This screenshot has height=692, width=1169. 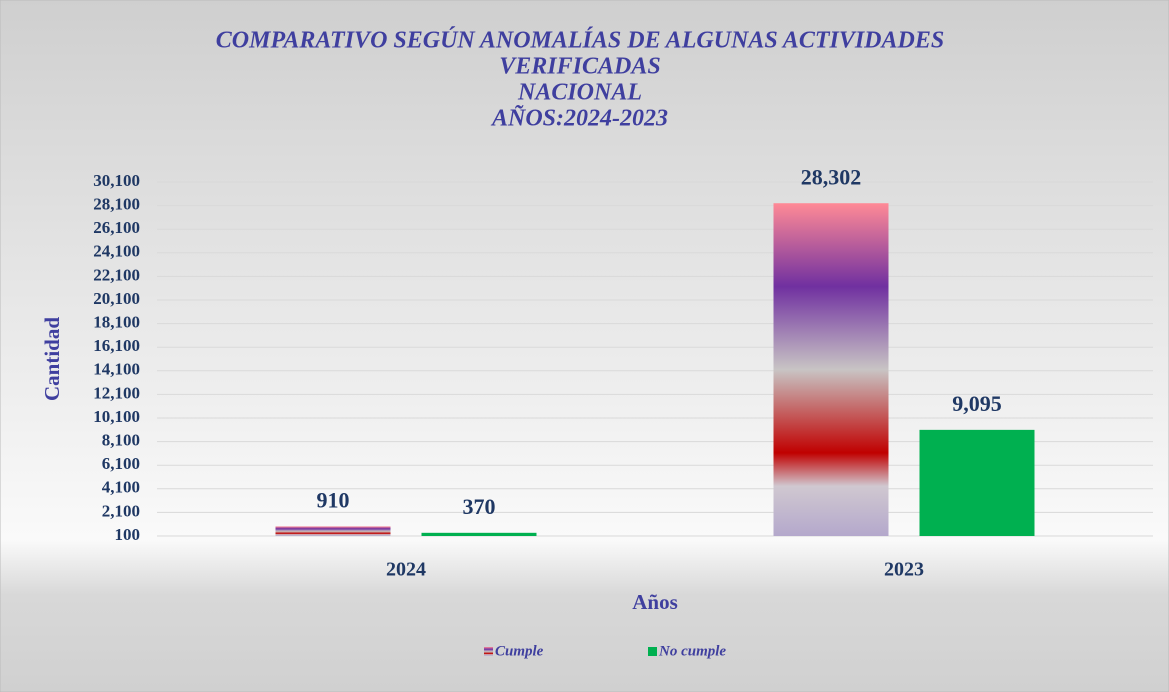 What do you see at coordinates (479, 506) in the screenshot?
I see `data-label: 370` at bounding box center [479, 506].